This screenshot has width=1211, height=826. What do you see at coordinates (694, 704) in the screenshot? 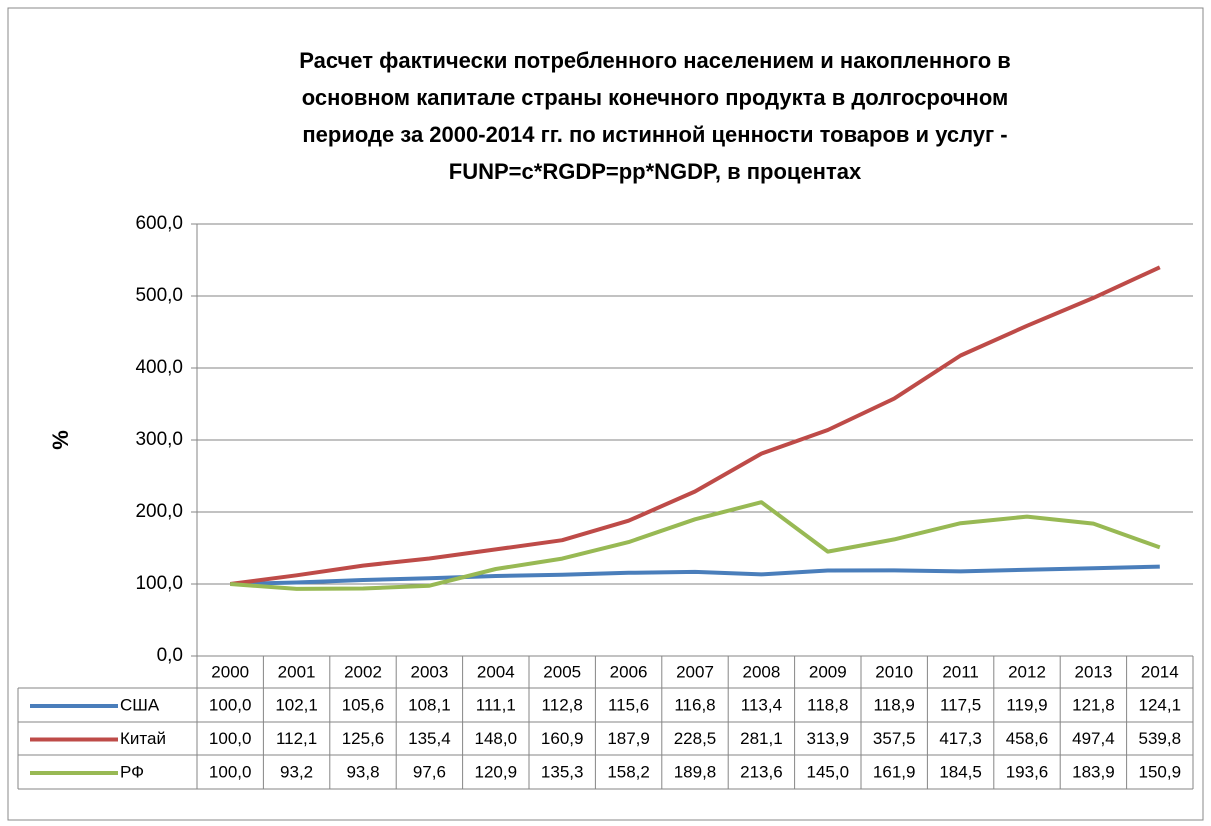
I see `table-cell: 116,8` at bounding box center [694, 704].